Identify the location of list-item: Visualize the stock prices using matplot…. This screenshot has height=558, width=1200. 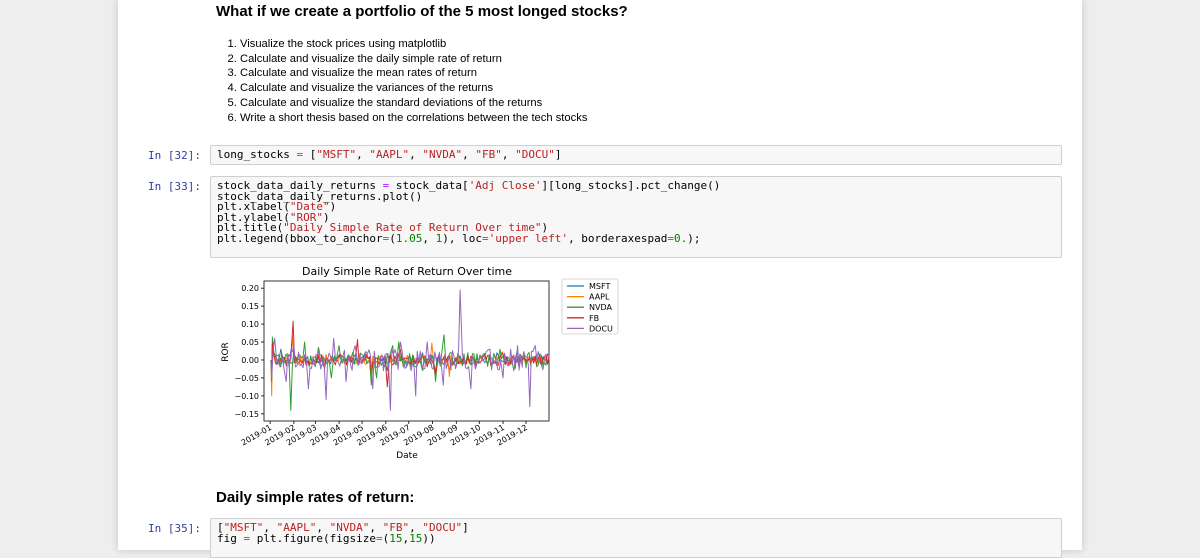
(413, 44).